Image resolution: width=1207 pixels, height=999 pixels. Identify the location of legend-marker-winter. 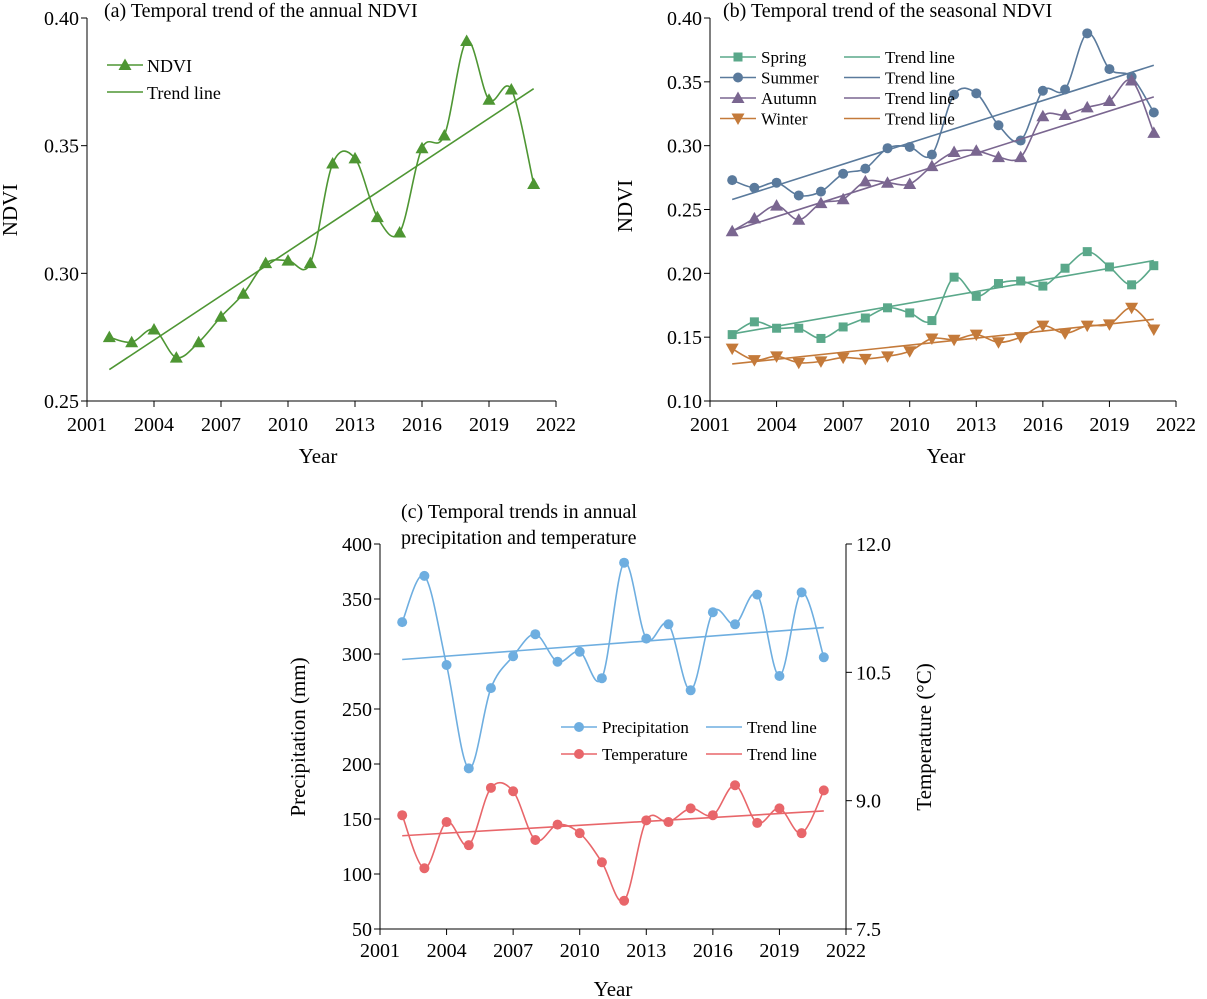
(738, 119).